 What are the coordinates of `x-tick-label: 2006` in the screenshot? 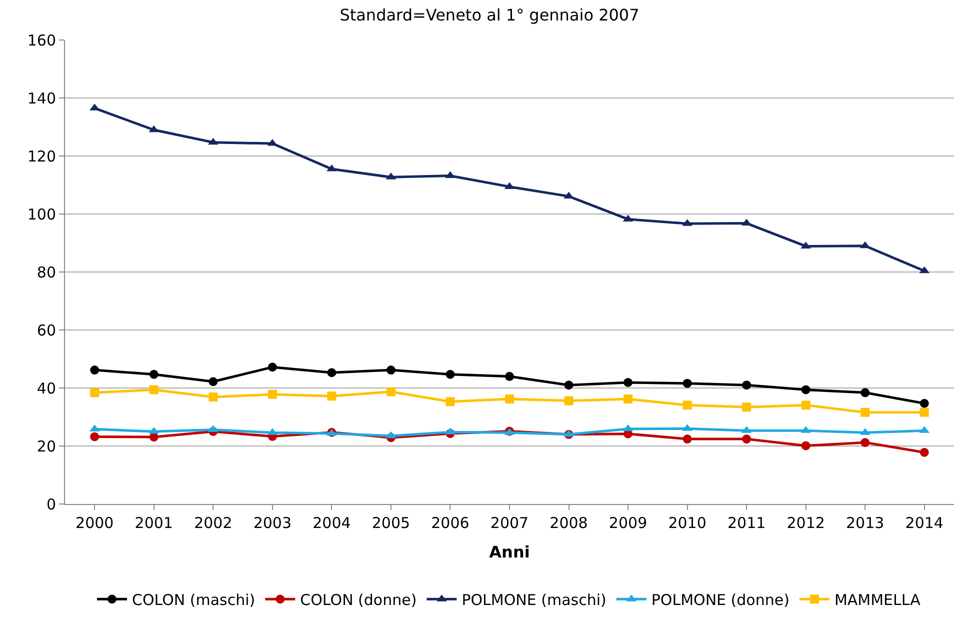 It's located at (450, 523).